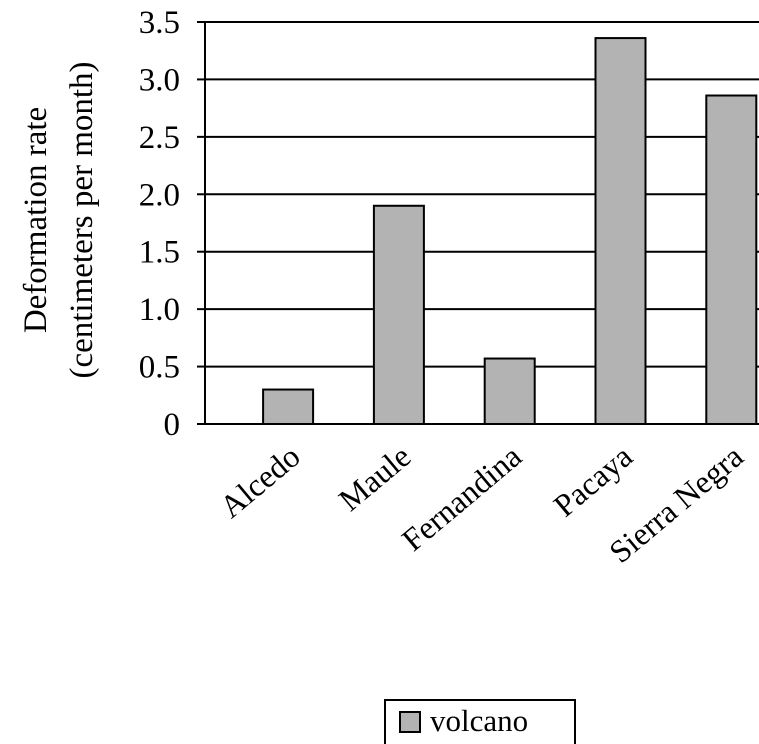 Image resolution: width=759 pixels, height=744 pixels. Describe the element at coordinates (159, 80) in the screenshot. I see `y-tick-label: 3.0` at that location.